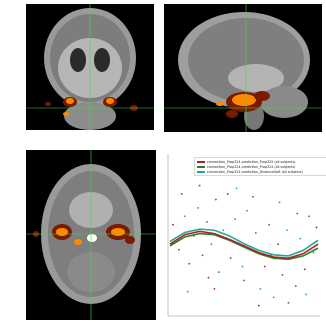  I want to click on sagittal-activation, so click(243, 104).